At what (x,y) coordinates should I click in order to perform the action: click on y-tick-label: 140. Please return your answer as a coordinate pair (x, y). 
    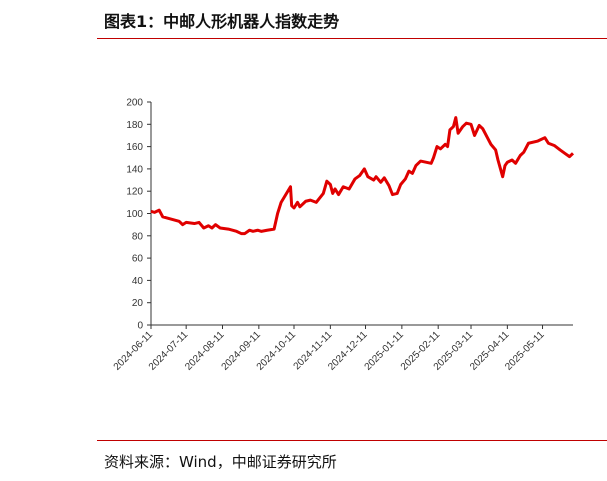
    Looking at the image, I should click on (134, 169).